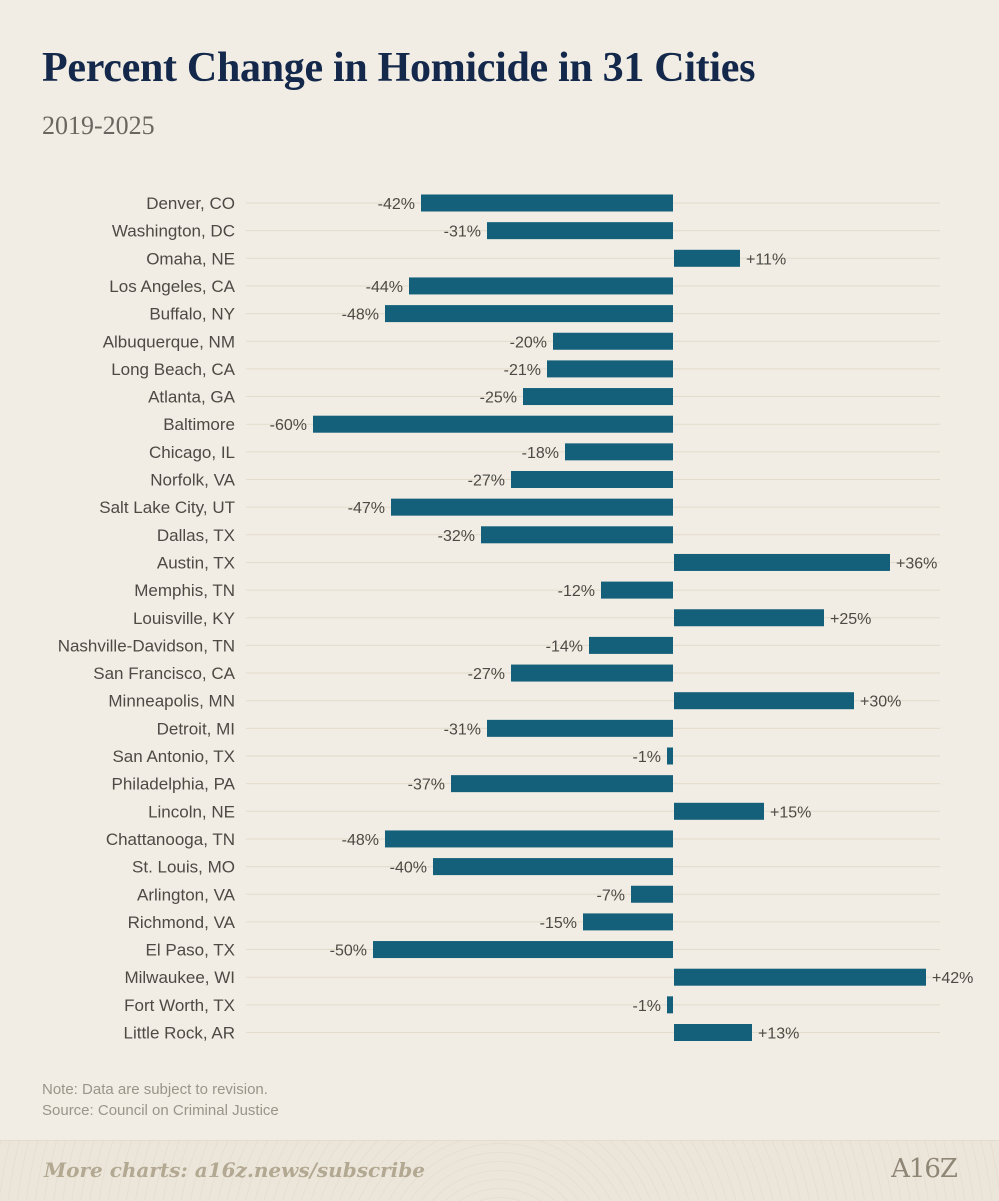 The width and height of the screenshot is (999, 1201). What do you see at coordinates (172, 286) in the screenshot?
I see `category-label: Los Angeles, CA` at bounding box center [172, 286].